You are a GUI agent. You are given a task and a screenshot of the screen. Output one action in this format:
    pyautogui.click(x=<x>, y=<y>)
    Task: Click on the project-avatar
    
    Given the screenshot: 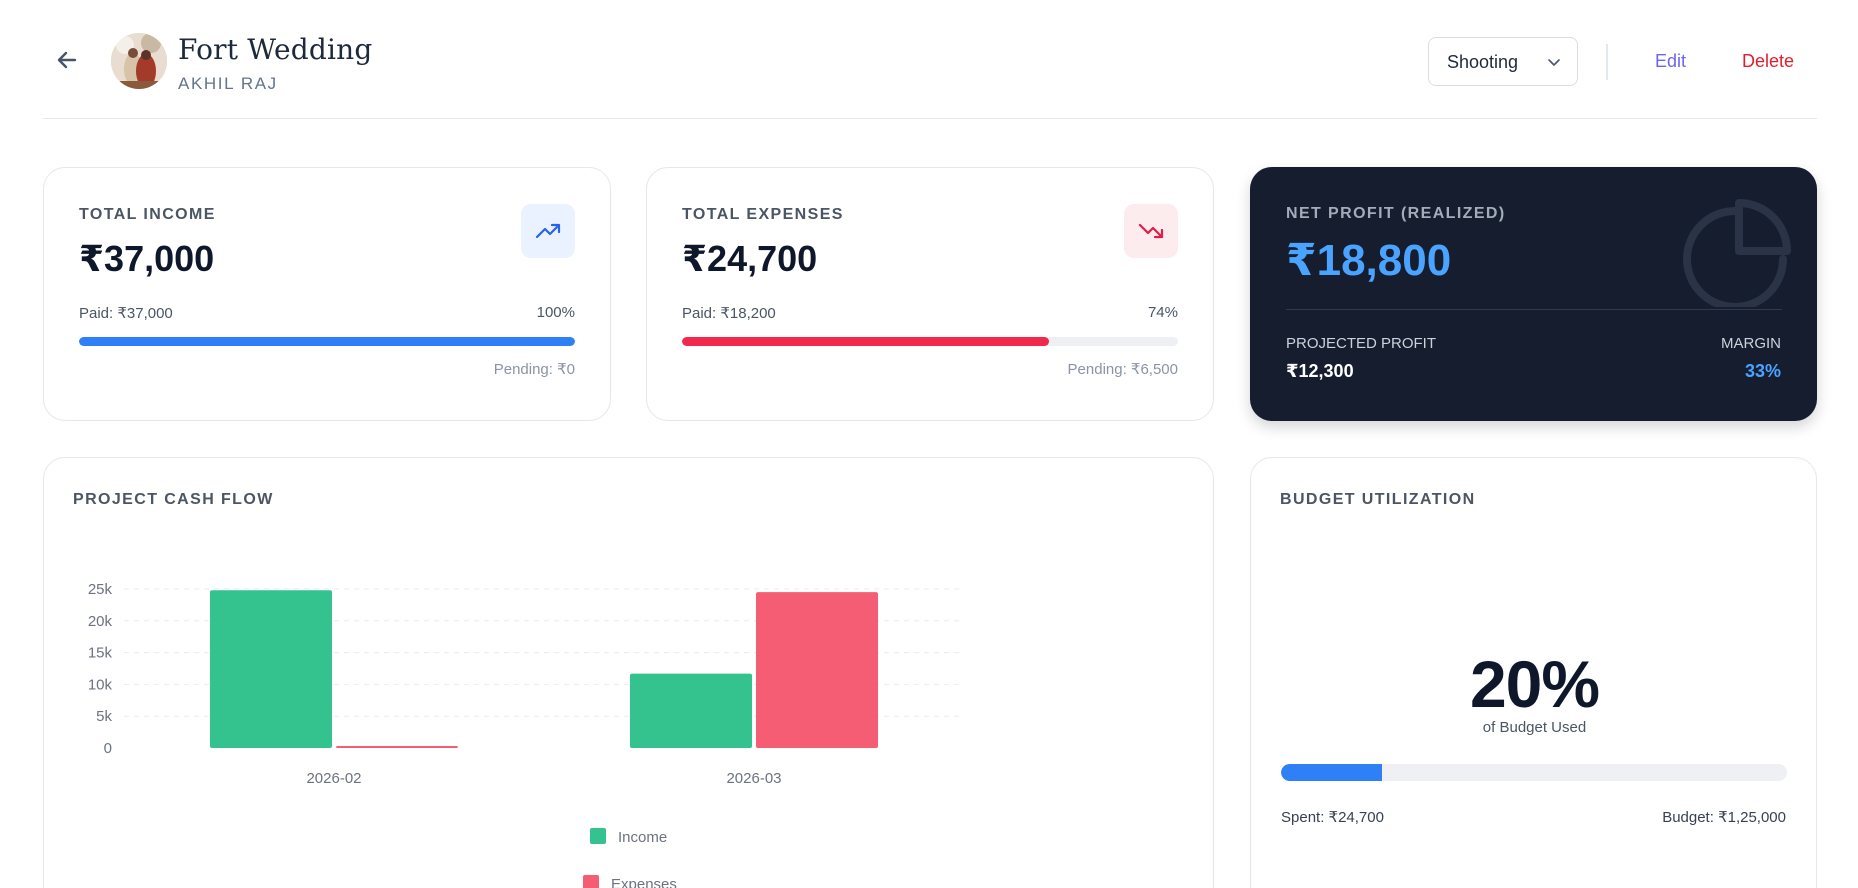 What is the action you would take?
    pyautogui.click(x=139, y=61)
    